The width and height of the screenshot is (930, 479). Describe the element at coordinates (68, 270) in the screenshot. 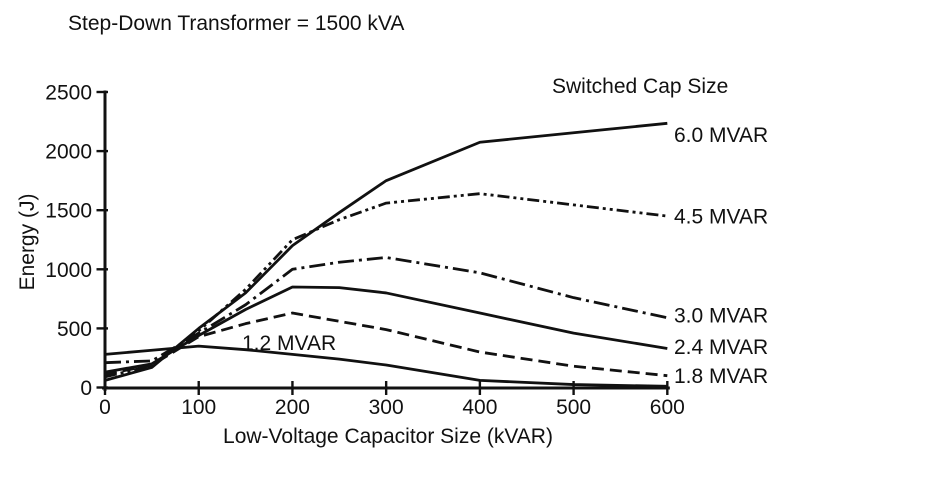

I see `y-tick-label: 1000` at that location.